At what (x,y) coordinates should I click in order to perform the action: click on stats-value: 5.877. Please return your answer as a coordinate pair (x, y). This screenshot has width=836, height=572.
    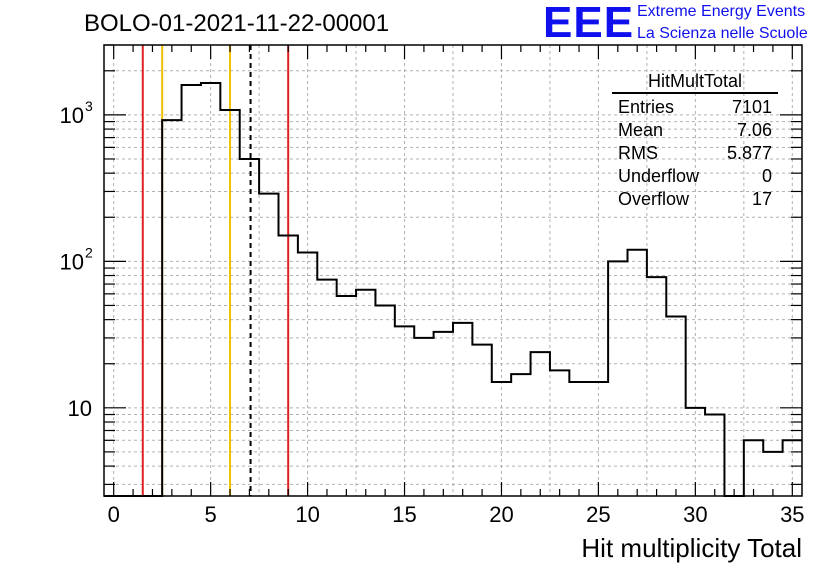
    Looking at the image, I should click on (749, 153).